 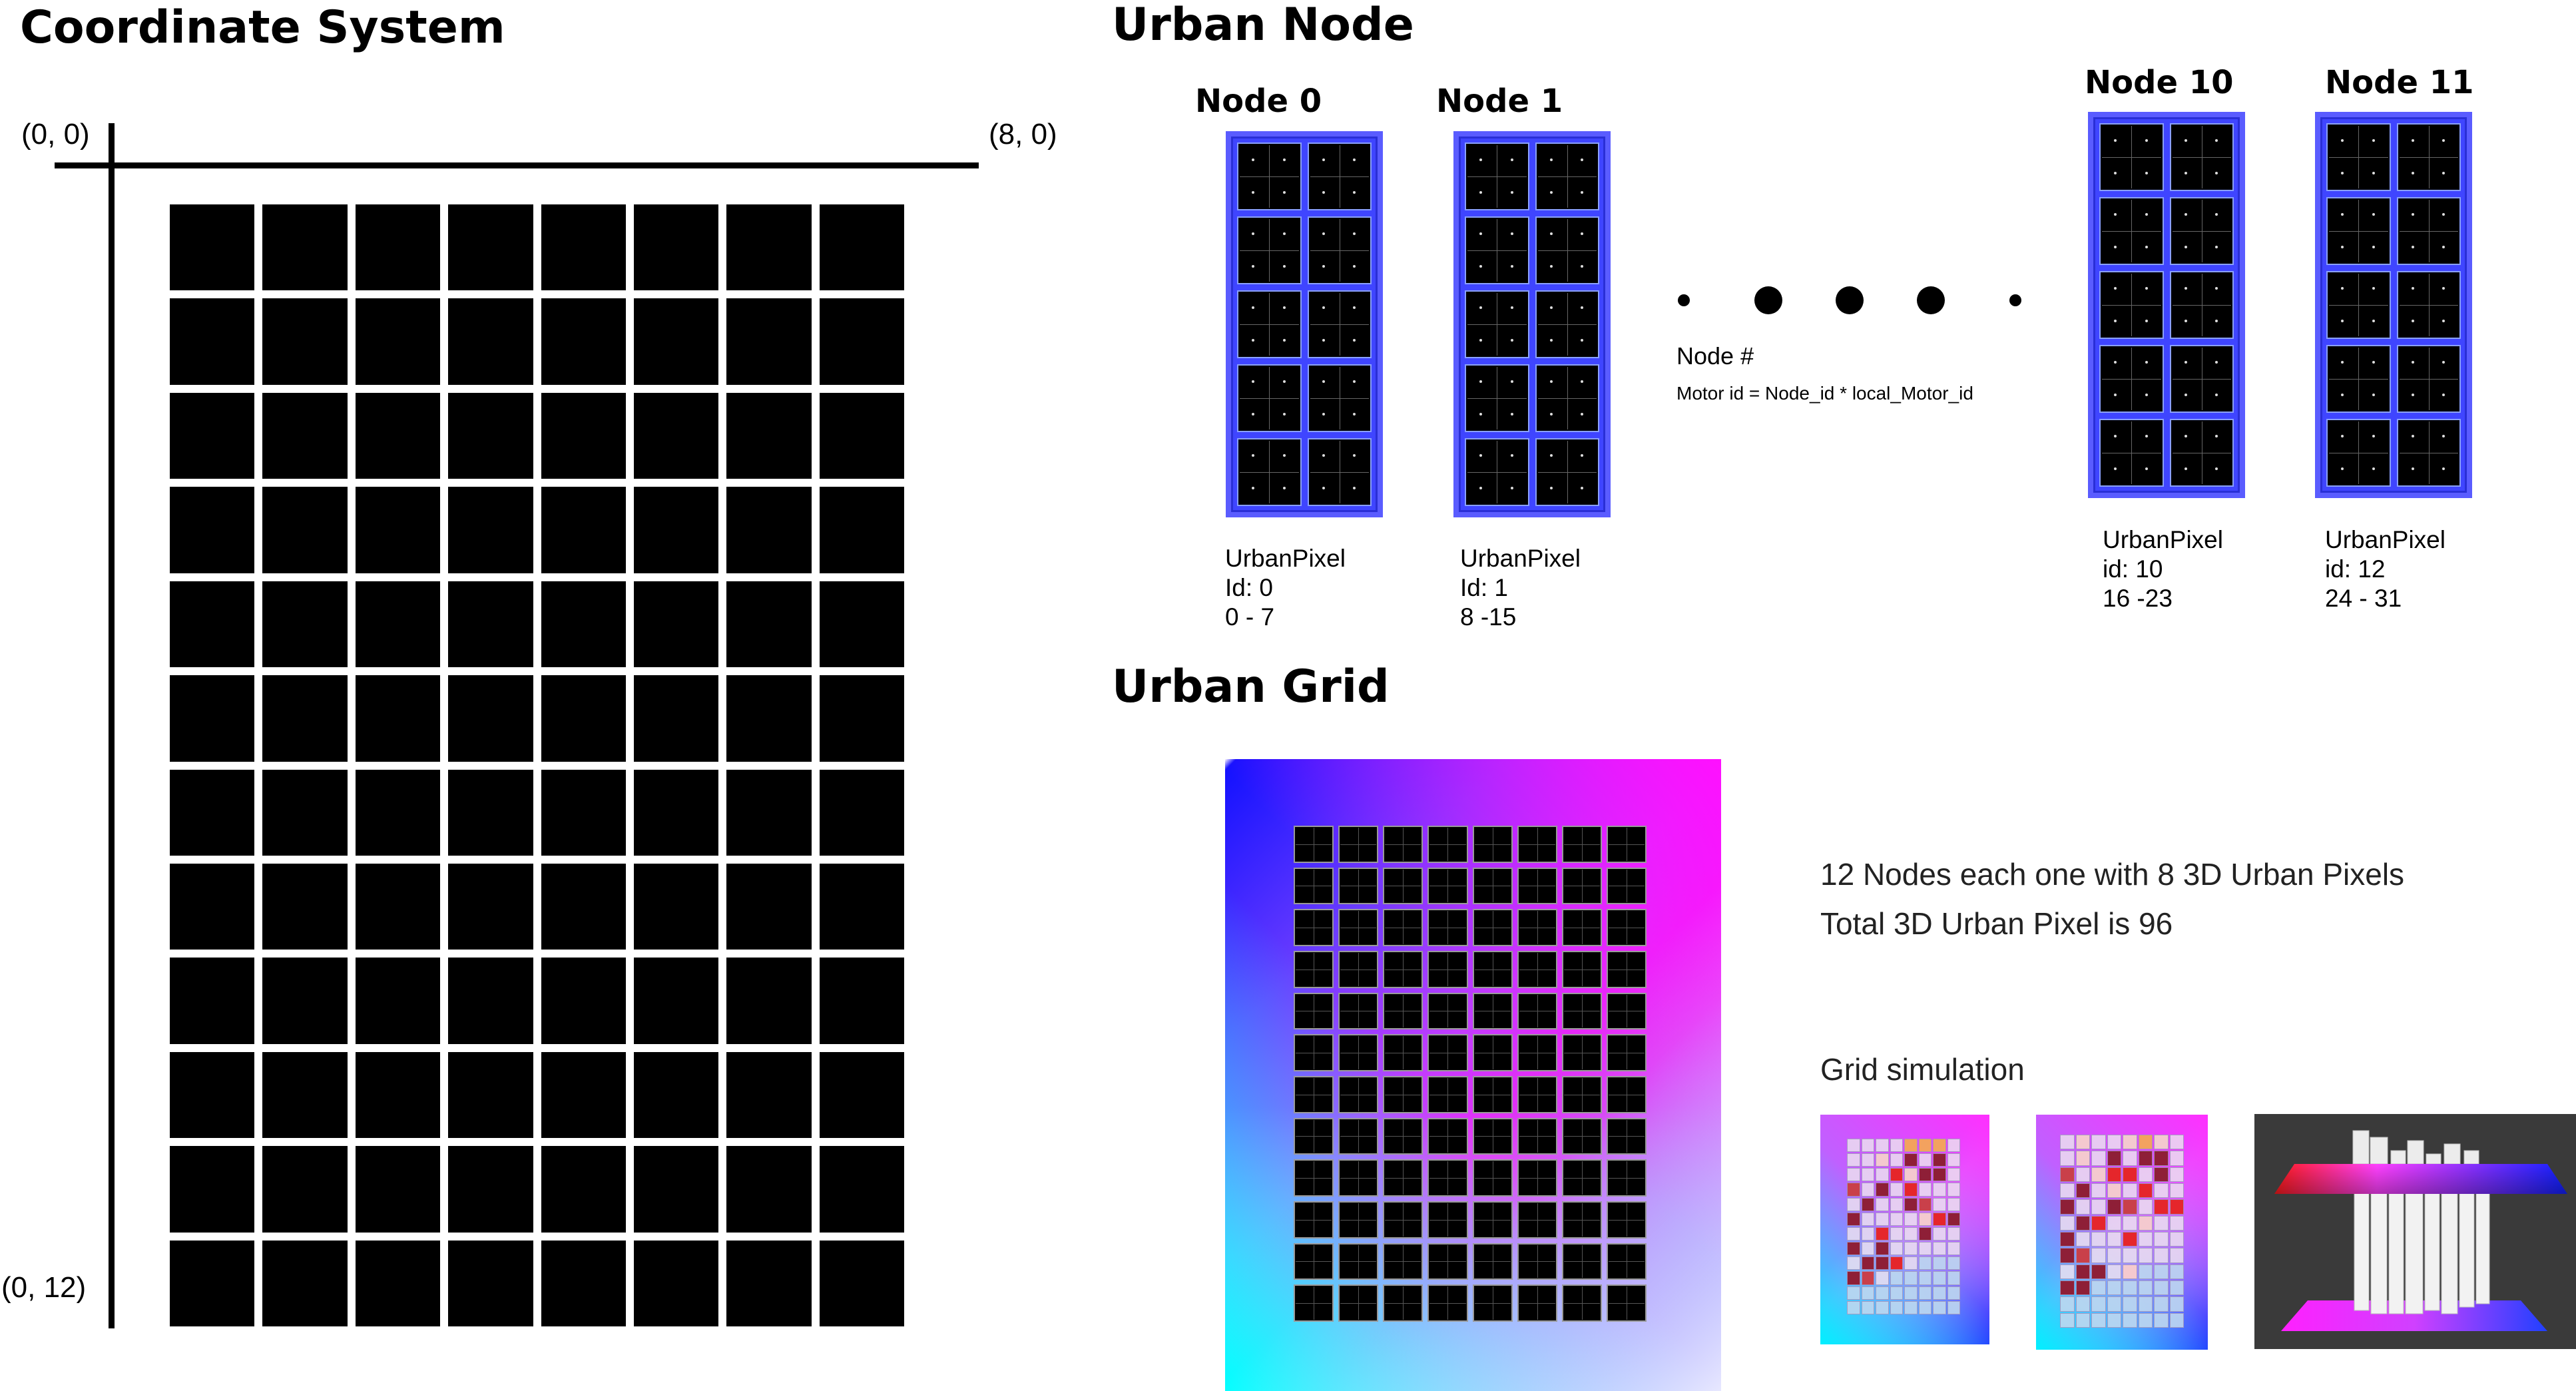 What do you see at coordinates (2133, 569) in the screenshot?
I see `node-10-caption-line2: id: 10` at bounding box center [2133, 569].